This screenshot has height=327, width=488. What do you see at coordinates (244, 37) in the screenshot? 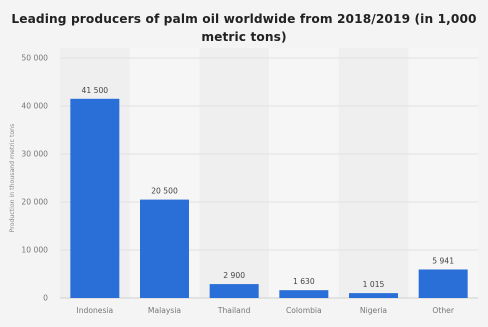
I see `chart-title-line-2: metric tons)` at bounding box center [244, 37].